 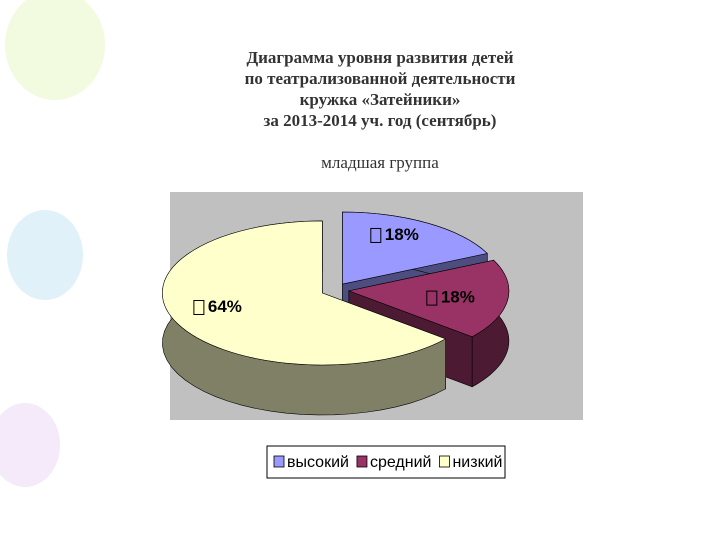 I want to click on legend: высокий средний низкий, so click(x=387, y=462).